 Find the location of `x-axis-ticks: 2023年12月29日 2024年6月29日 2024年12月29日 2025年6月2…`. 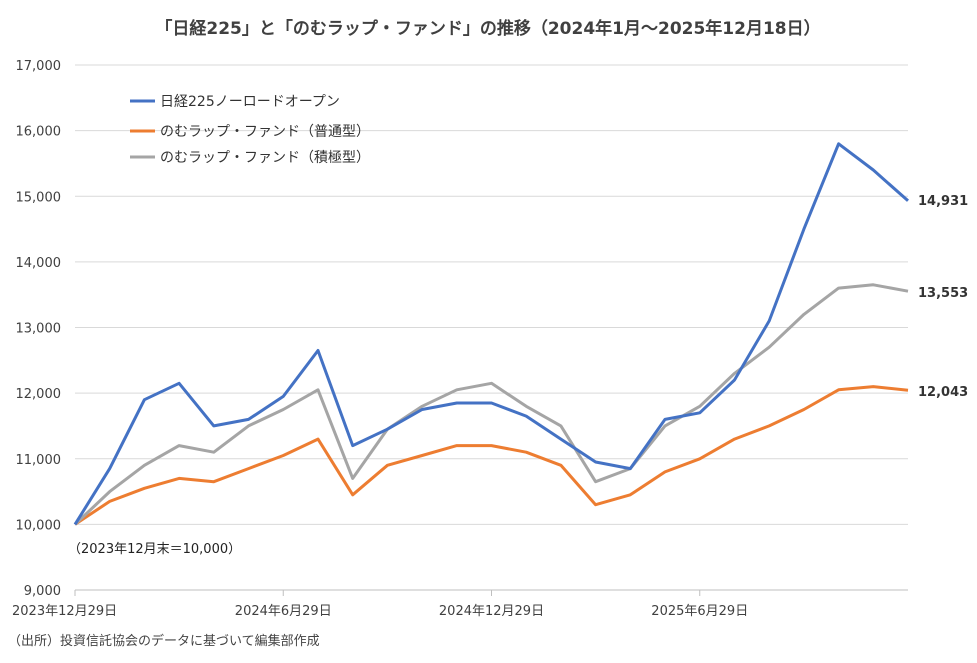

x-axis-ticks: 2023年12月29日 2024年6月29日 2024年12月29日 2025年6月2… is located at coordinates (380, 604).